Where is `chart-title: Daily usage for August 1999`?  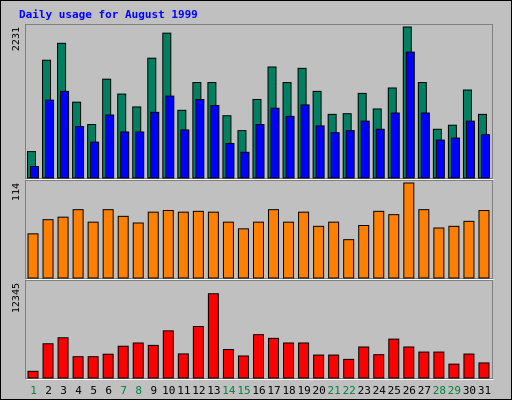 chart-title: Daily usage for August 1999 is located at coordinates (108, 14).